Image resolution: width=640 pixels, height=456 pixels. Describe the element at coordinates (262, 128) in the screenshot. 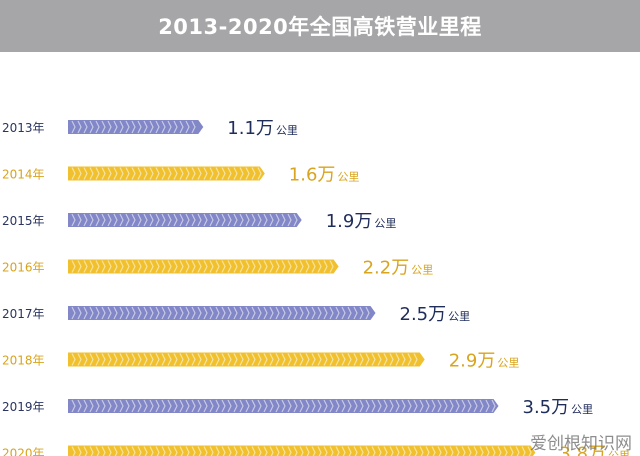

I see `value-label: 1.1万 公里` at that location.